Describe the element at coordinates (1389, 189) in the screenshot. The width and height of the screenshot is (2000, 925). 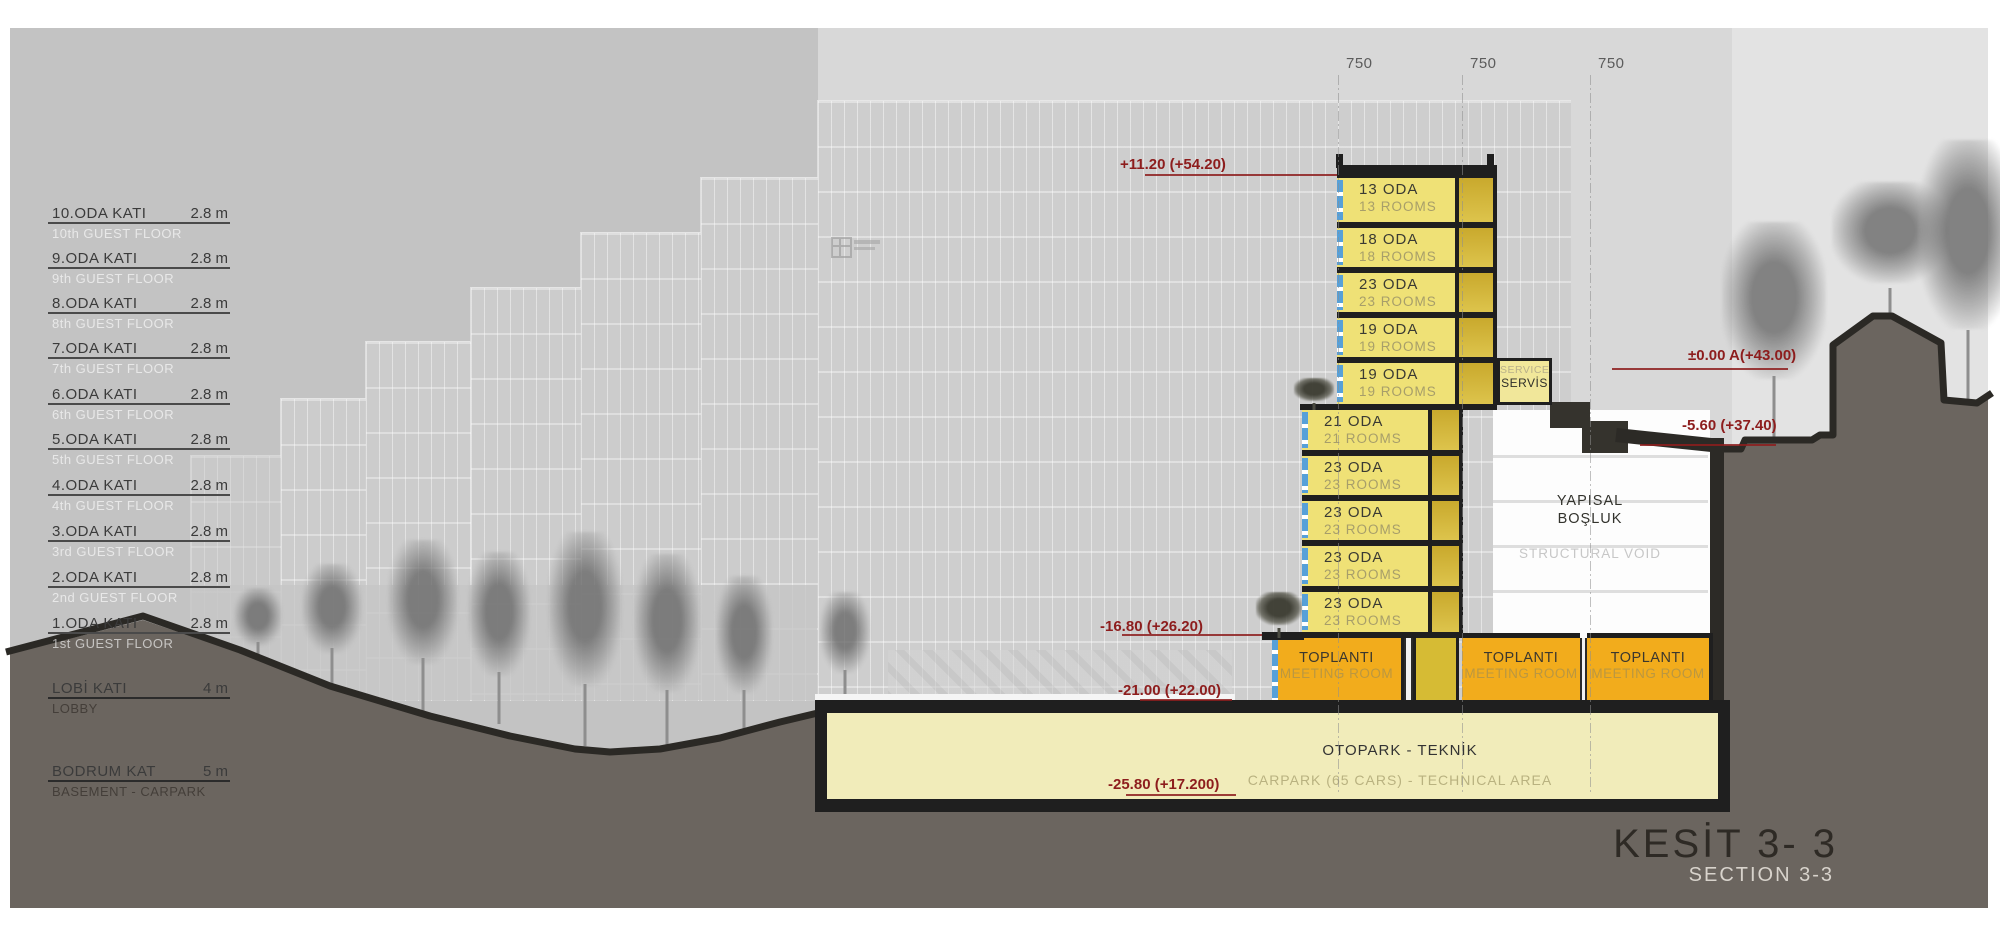
I see `floor-label-tr: 13 ODA` at that location.